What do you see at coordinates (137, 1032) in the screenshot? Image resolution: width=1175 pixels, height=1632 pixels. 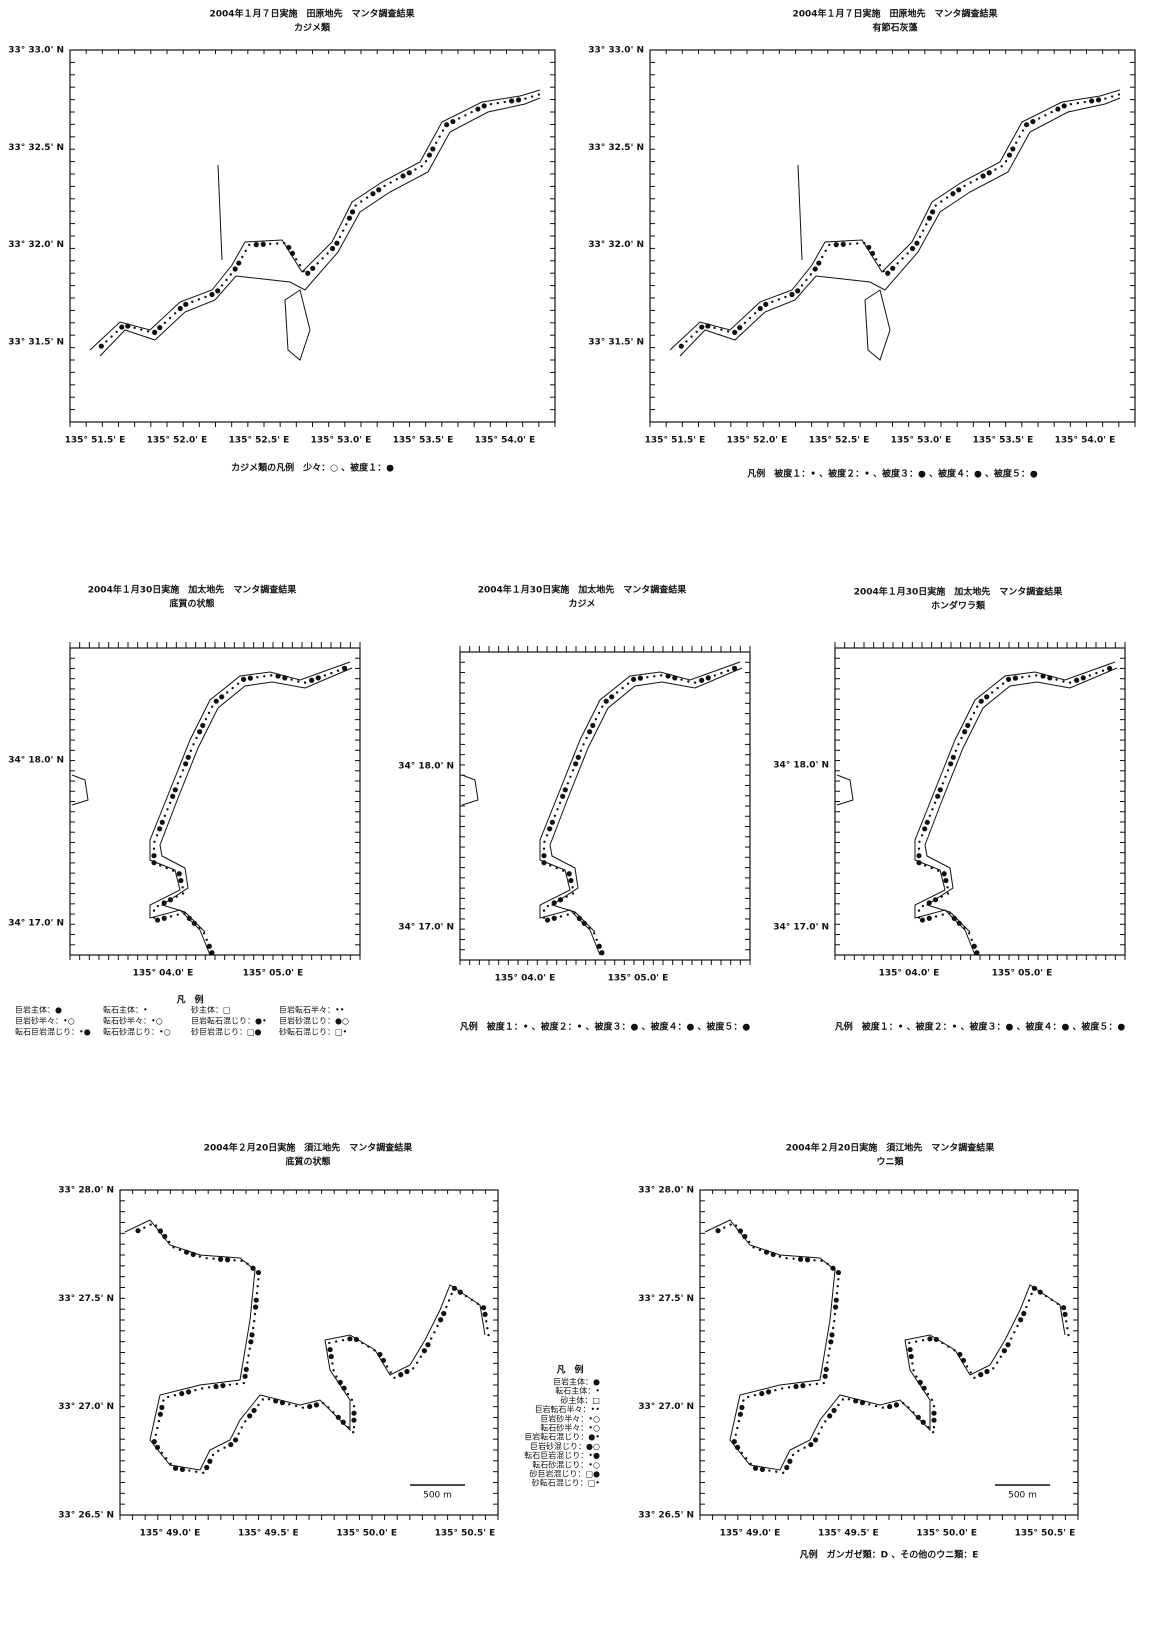 I see `legend-item: 転石砂混じり：•○` at bounding box center [137, 1032].